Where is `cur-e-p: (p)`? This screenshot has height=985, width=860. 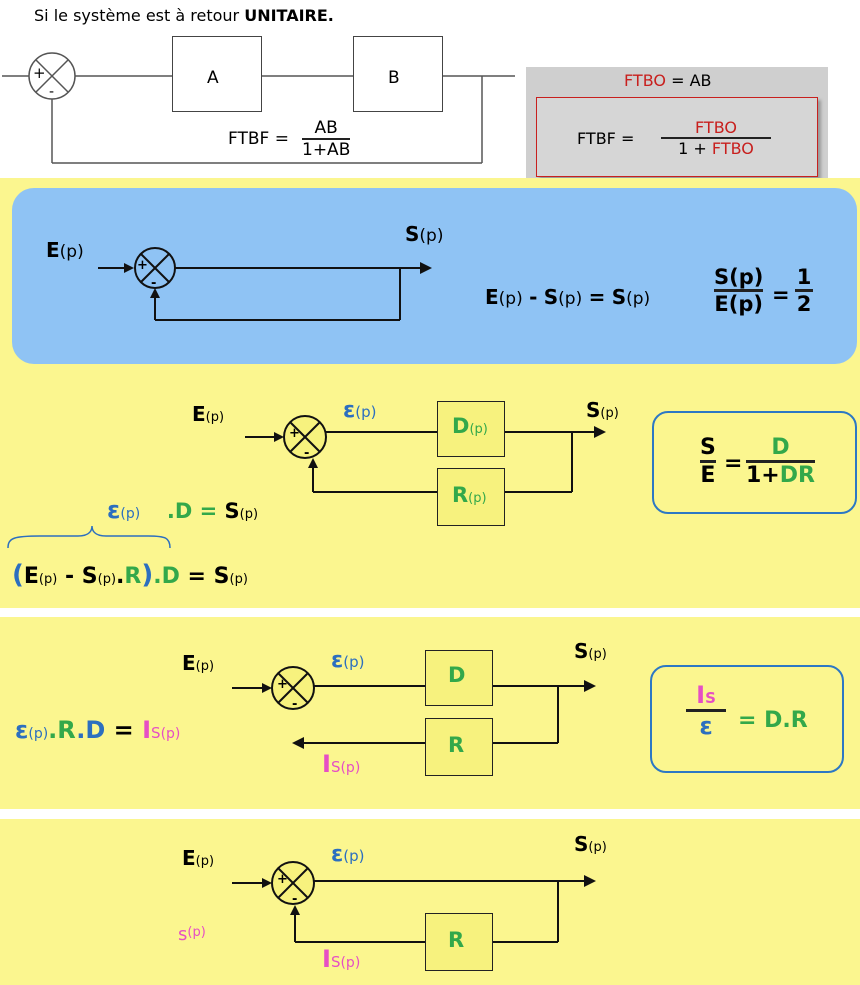 cur-e-p: (p) is located at coordinates (205, 666).